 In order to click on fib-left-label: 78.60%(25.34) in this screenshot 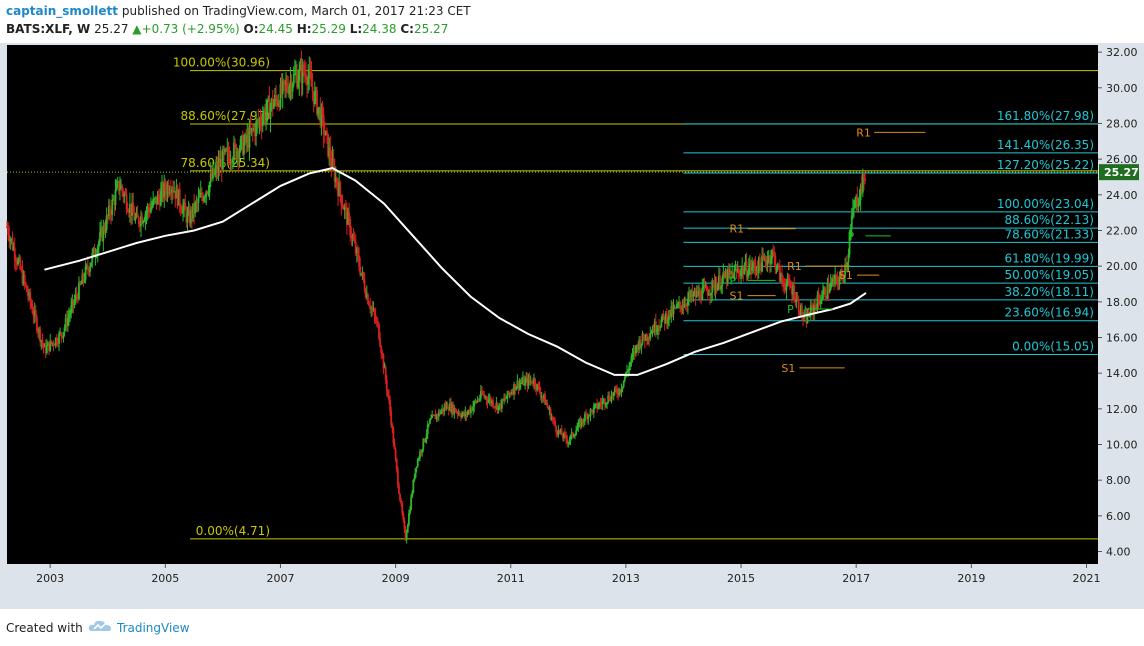, I will do `click(225, 163)`.